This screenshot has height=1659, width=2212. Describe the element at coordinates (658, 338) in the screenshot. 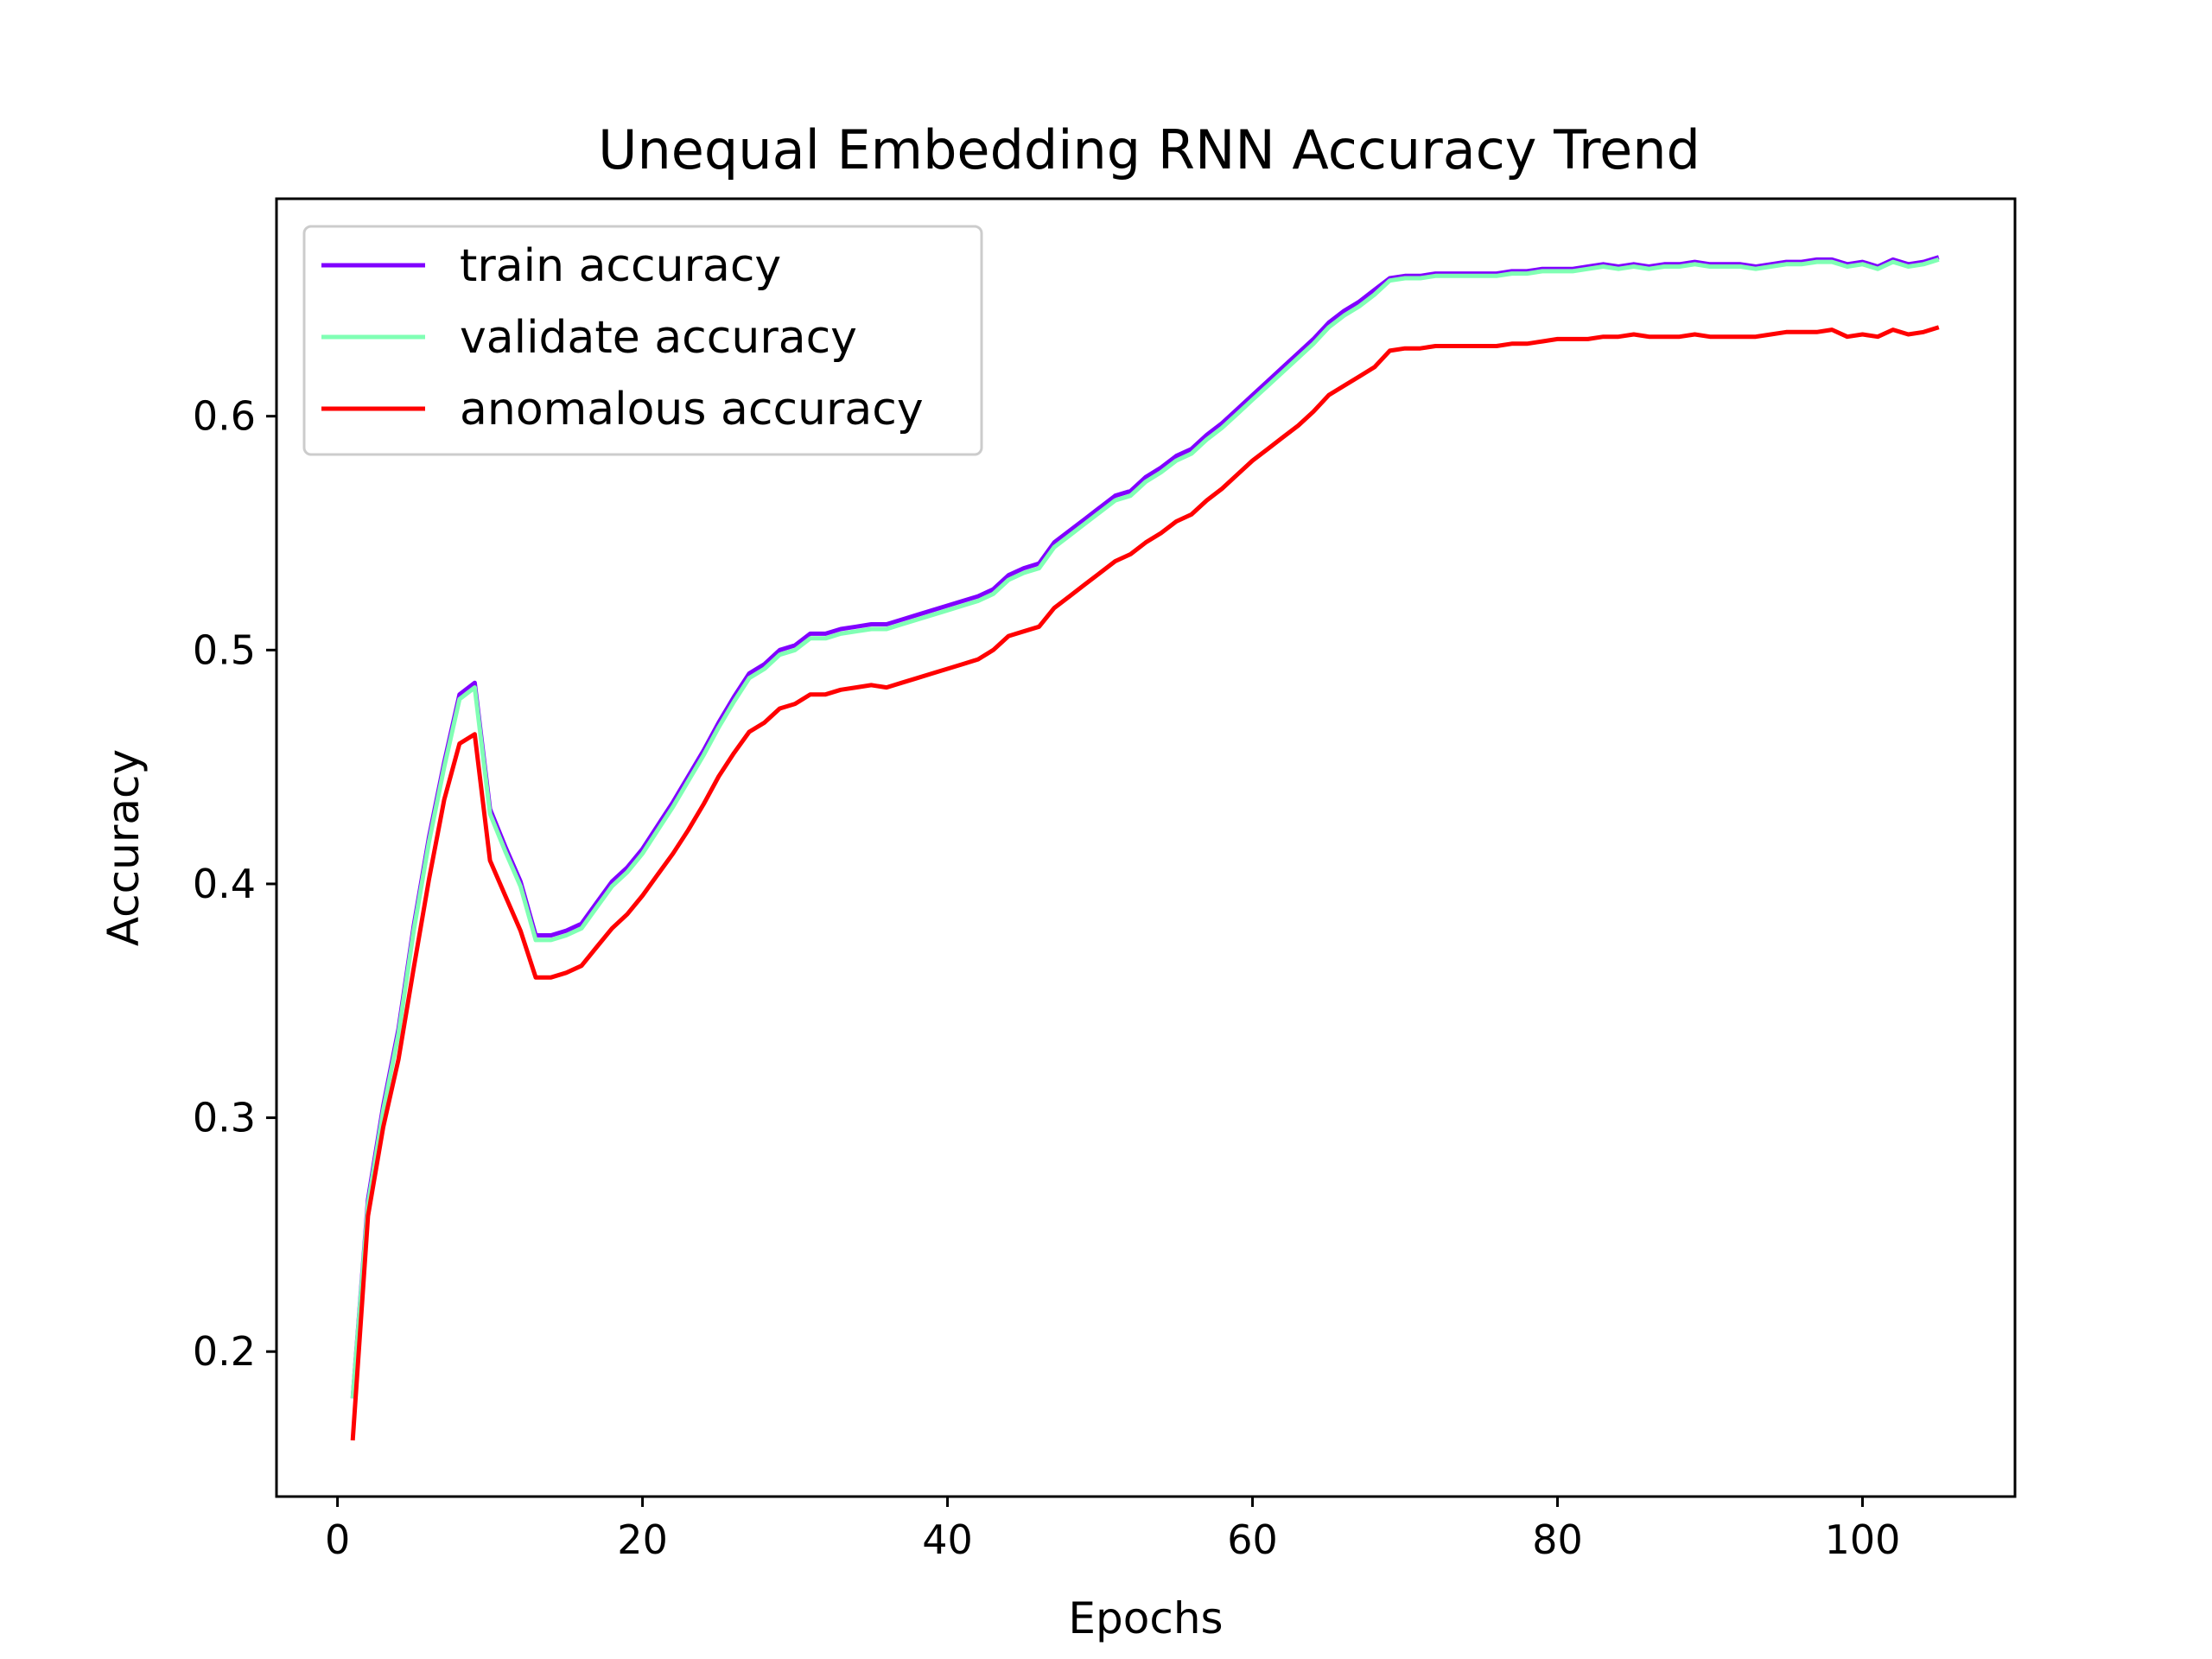

I see `legend-label-validate: validate accuracy` at that location.